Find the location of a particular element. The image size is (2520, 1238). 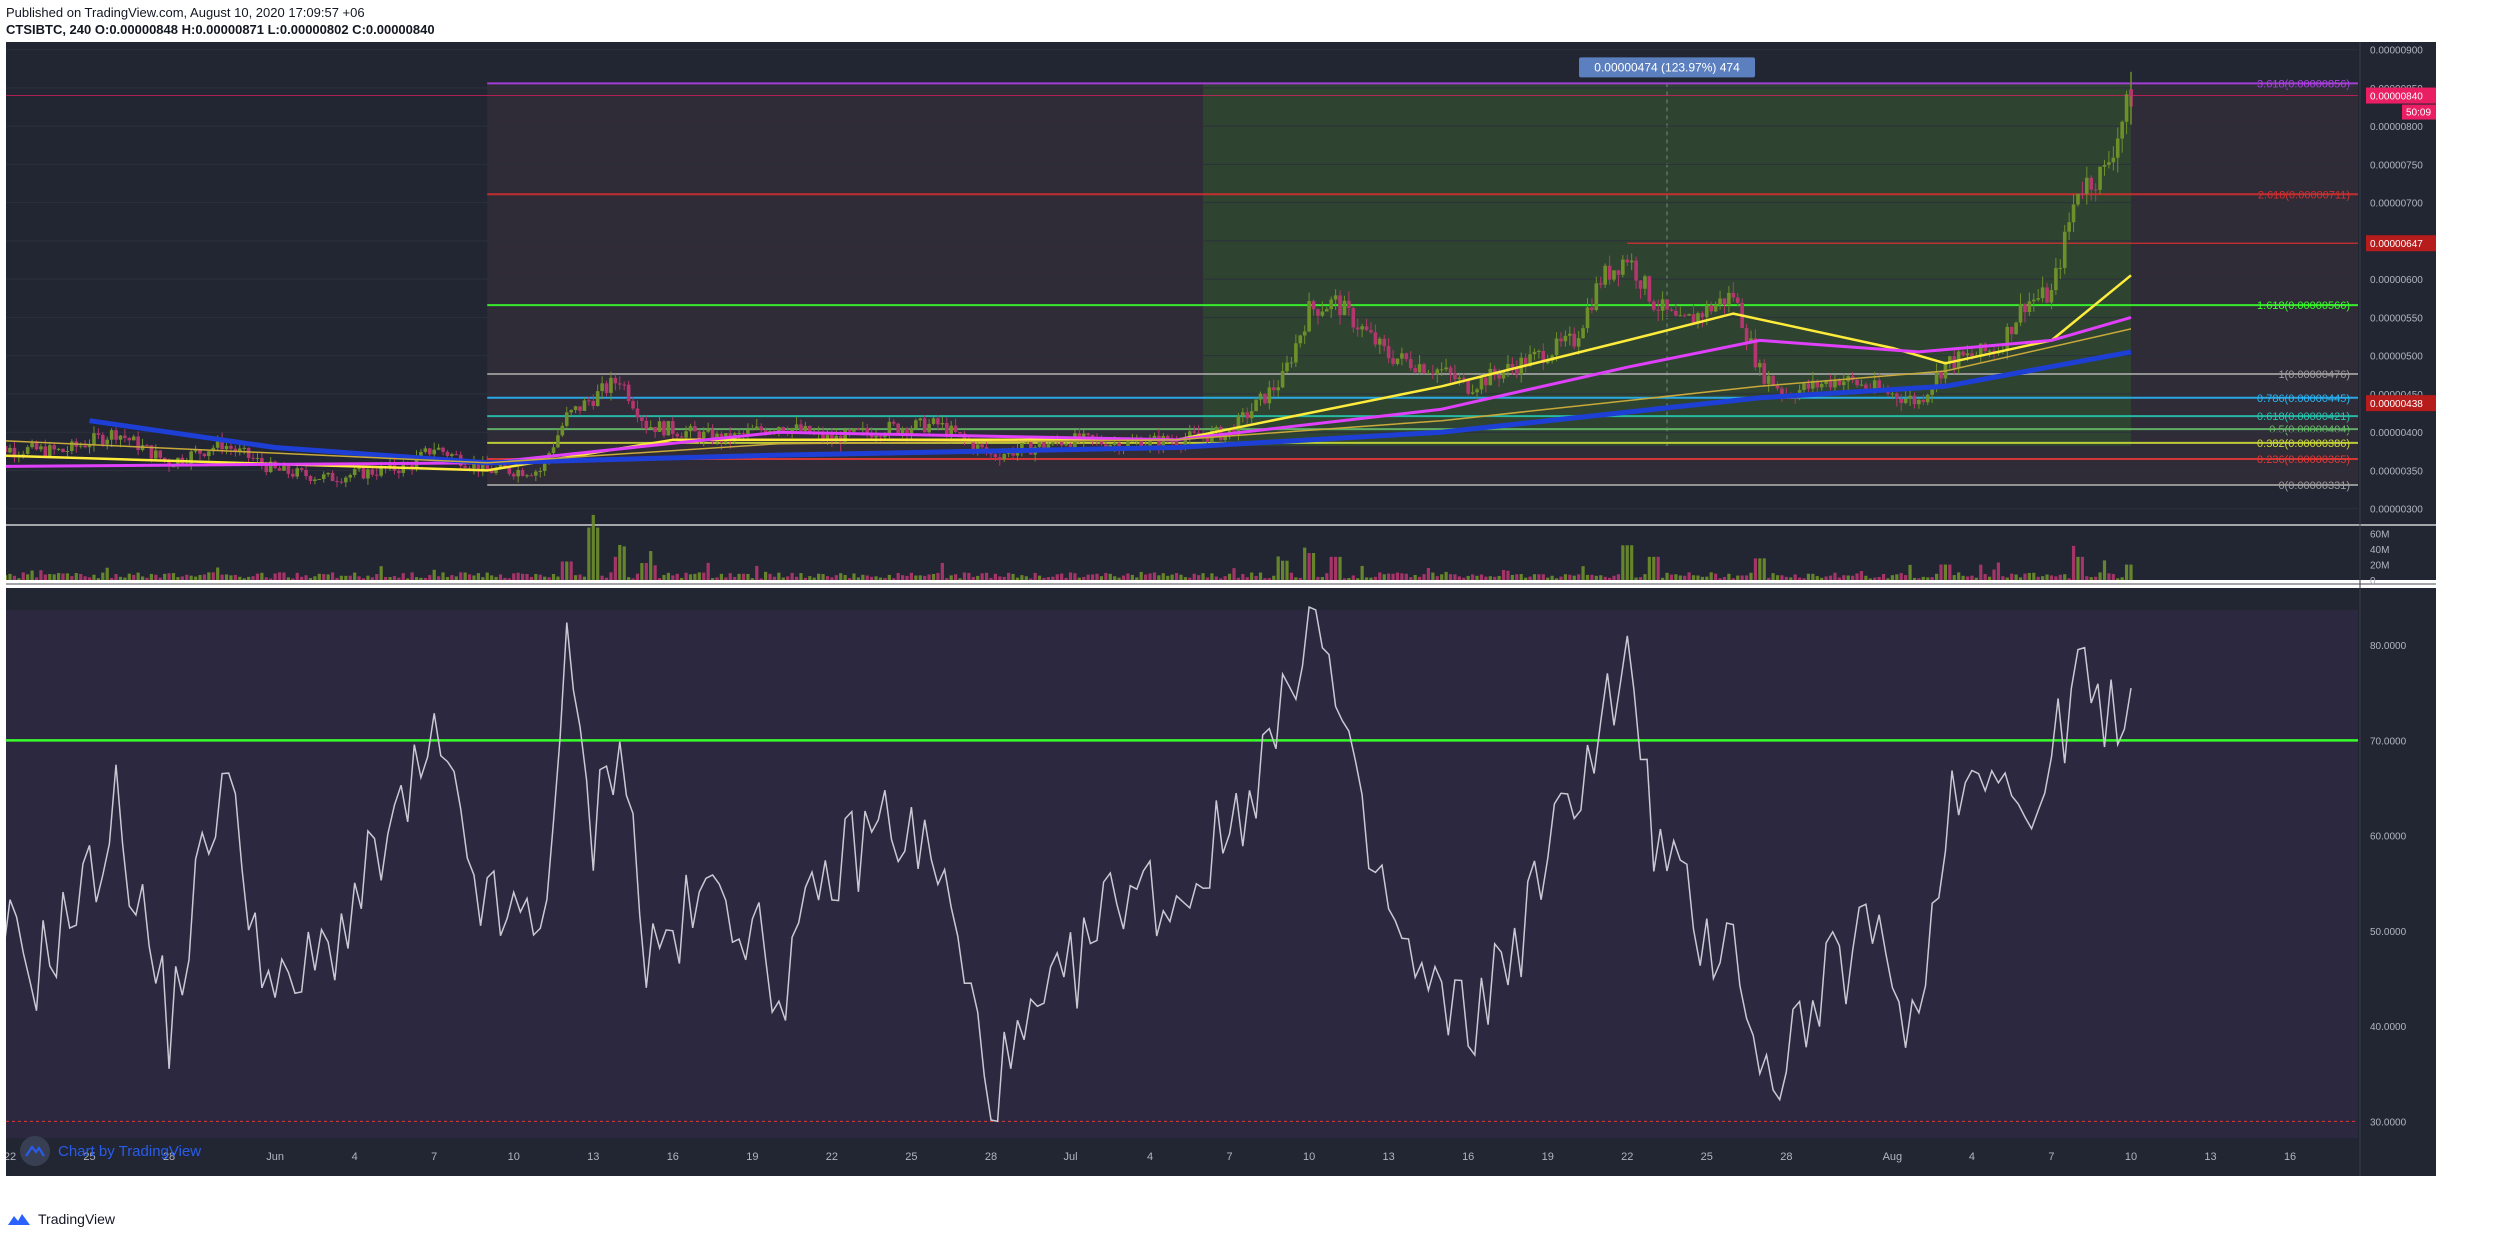

fib-label: 0.236(0.00000365) is located at coordinates (2303, 460).